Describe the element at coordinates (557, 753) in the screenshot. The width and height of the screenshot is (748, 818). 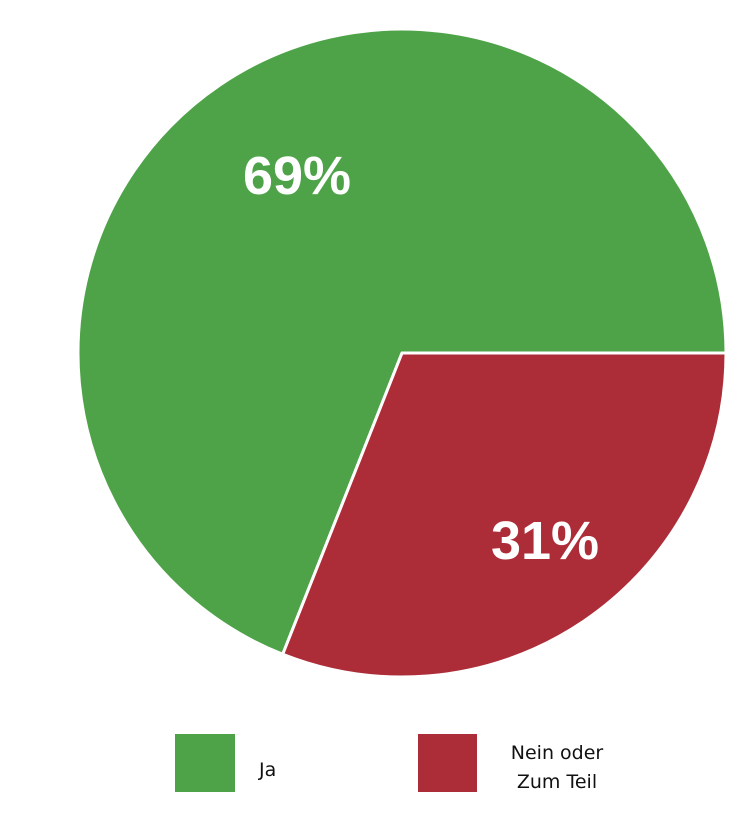
I see `legend-label-nein-line1: Nein oder` at that location.